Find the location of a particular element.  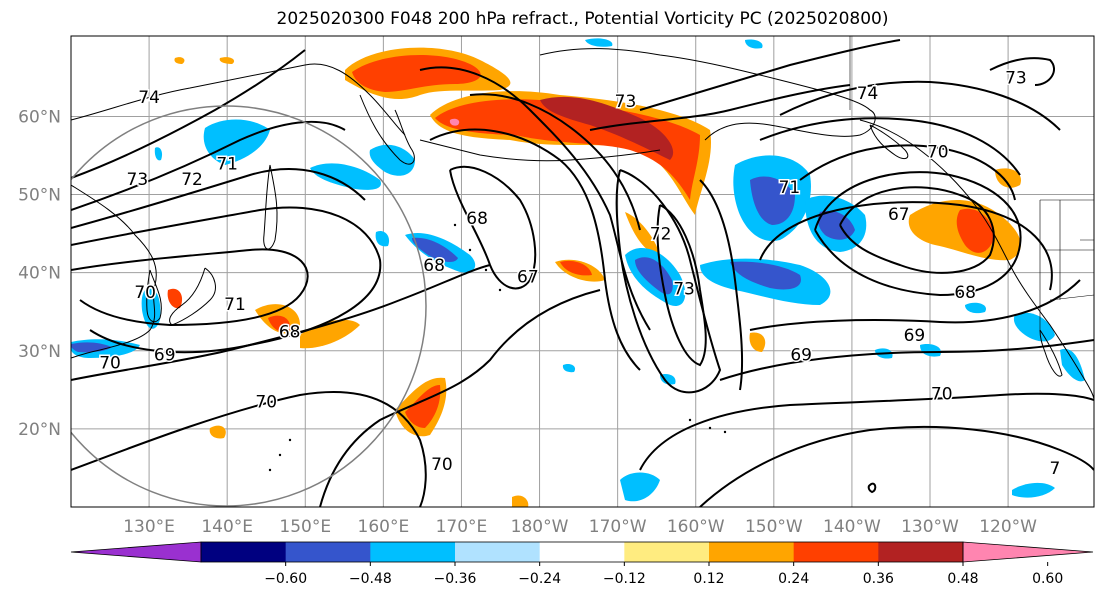

colorbar-extend-high is located at coordinates (1028, 552).